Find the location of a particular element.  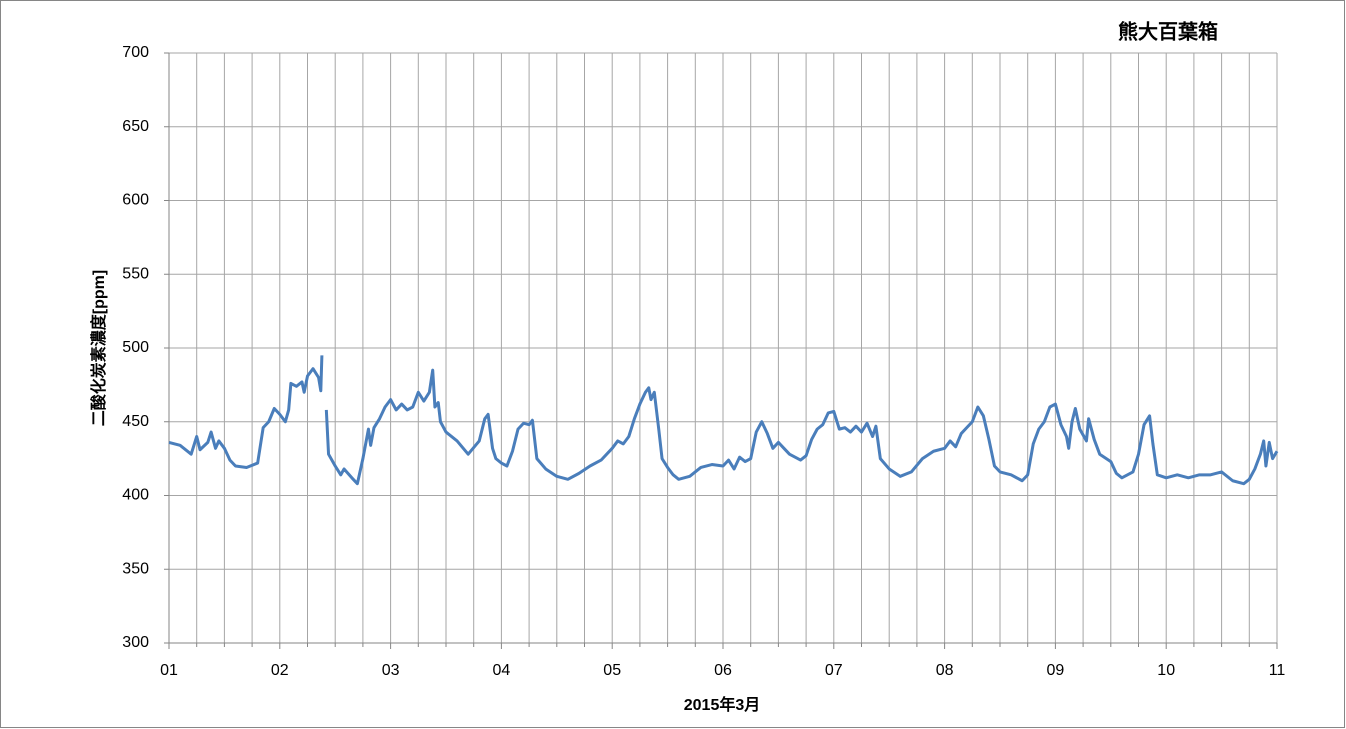

x-tick-label: 11 is located at coordinates (1277, 670).